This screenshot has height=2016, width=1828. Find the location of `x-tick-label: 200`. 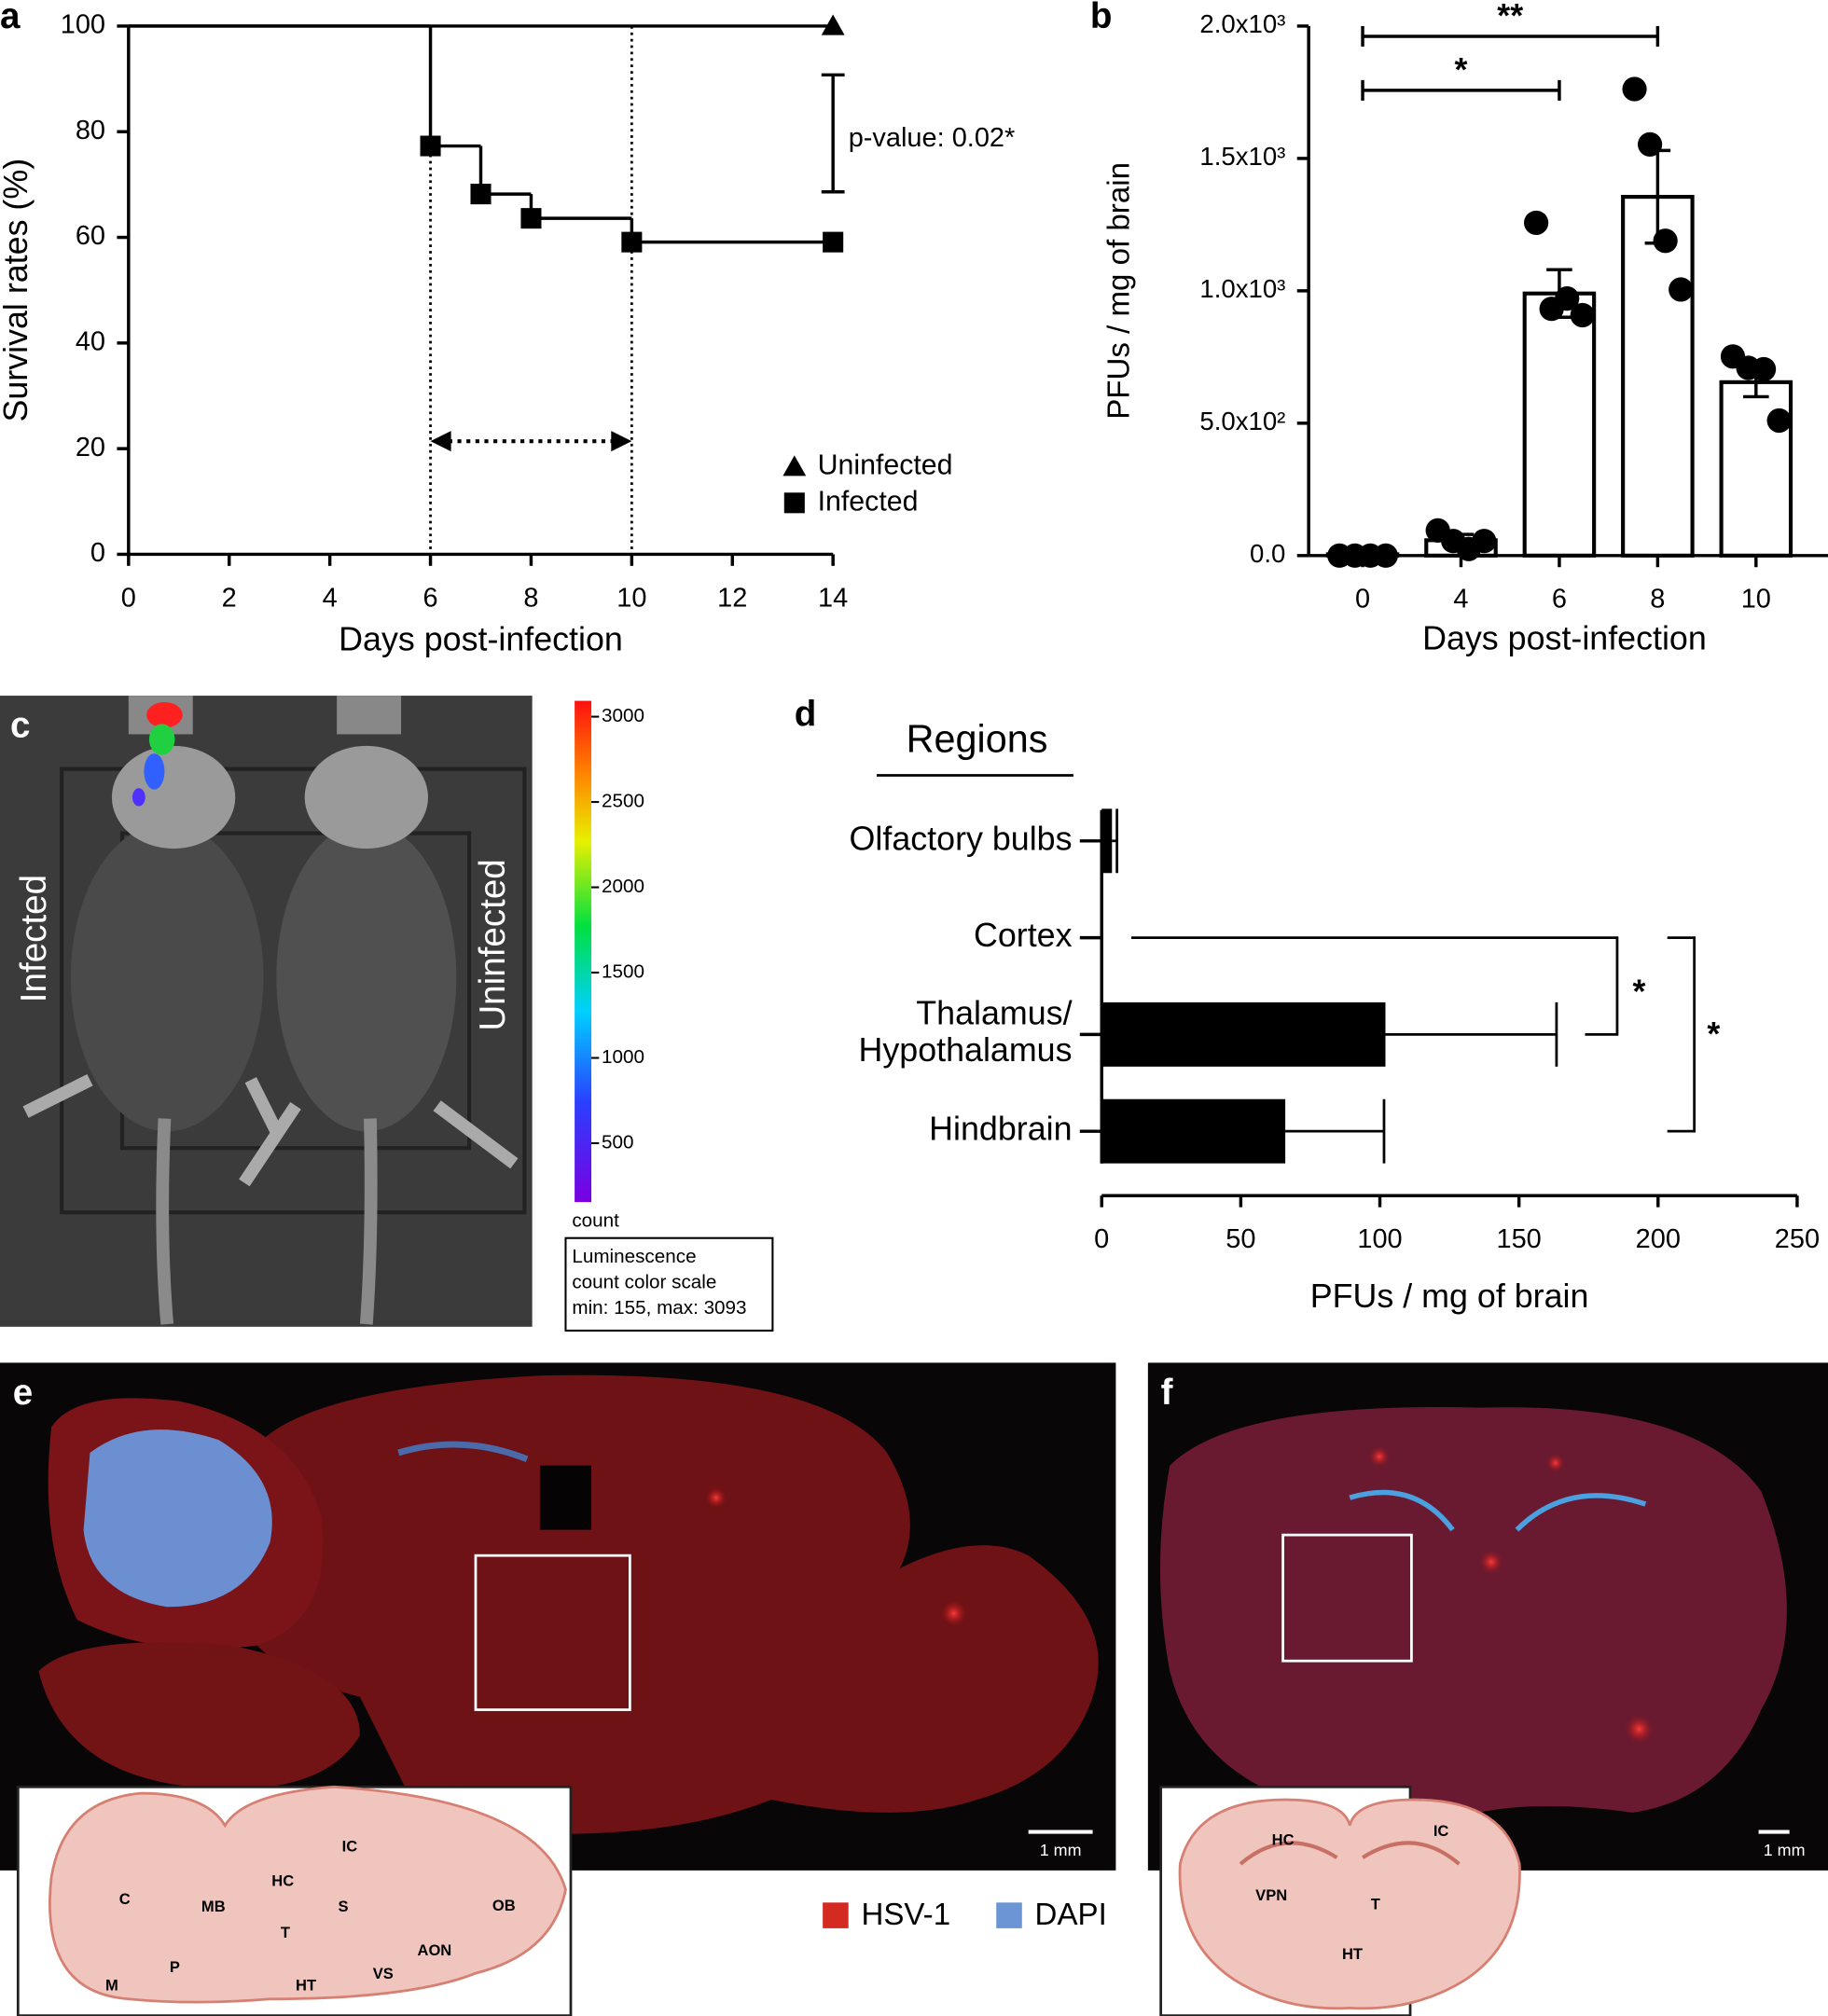

x-tick-label: 200 is located at coordinates (1658, 1239).